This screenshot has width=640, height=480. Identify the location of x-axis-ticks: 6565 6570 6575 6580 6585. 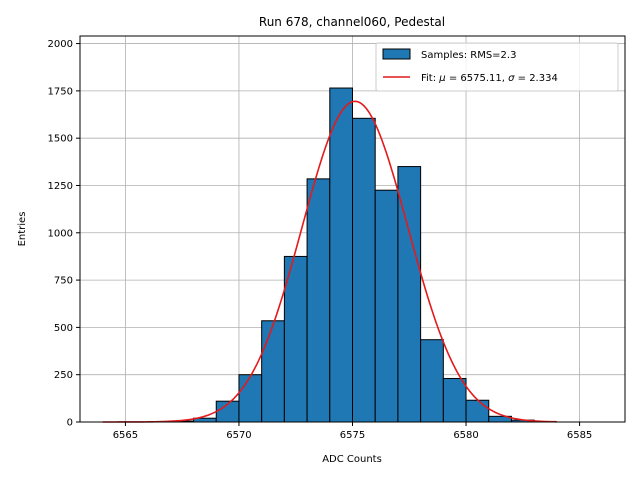
(352, 431).